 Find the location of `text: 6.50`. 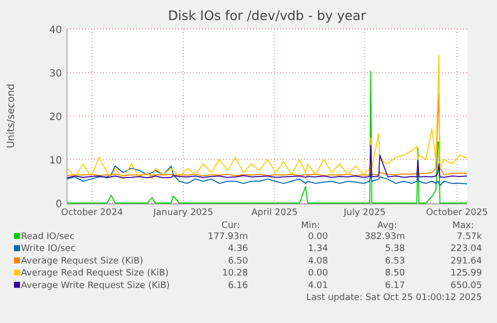

text: 6.50 is located at coordinates (238, 261).